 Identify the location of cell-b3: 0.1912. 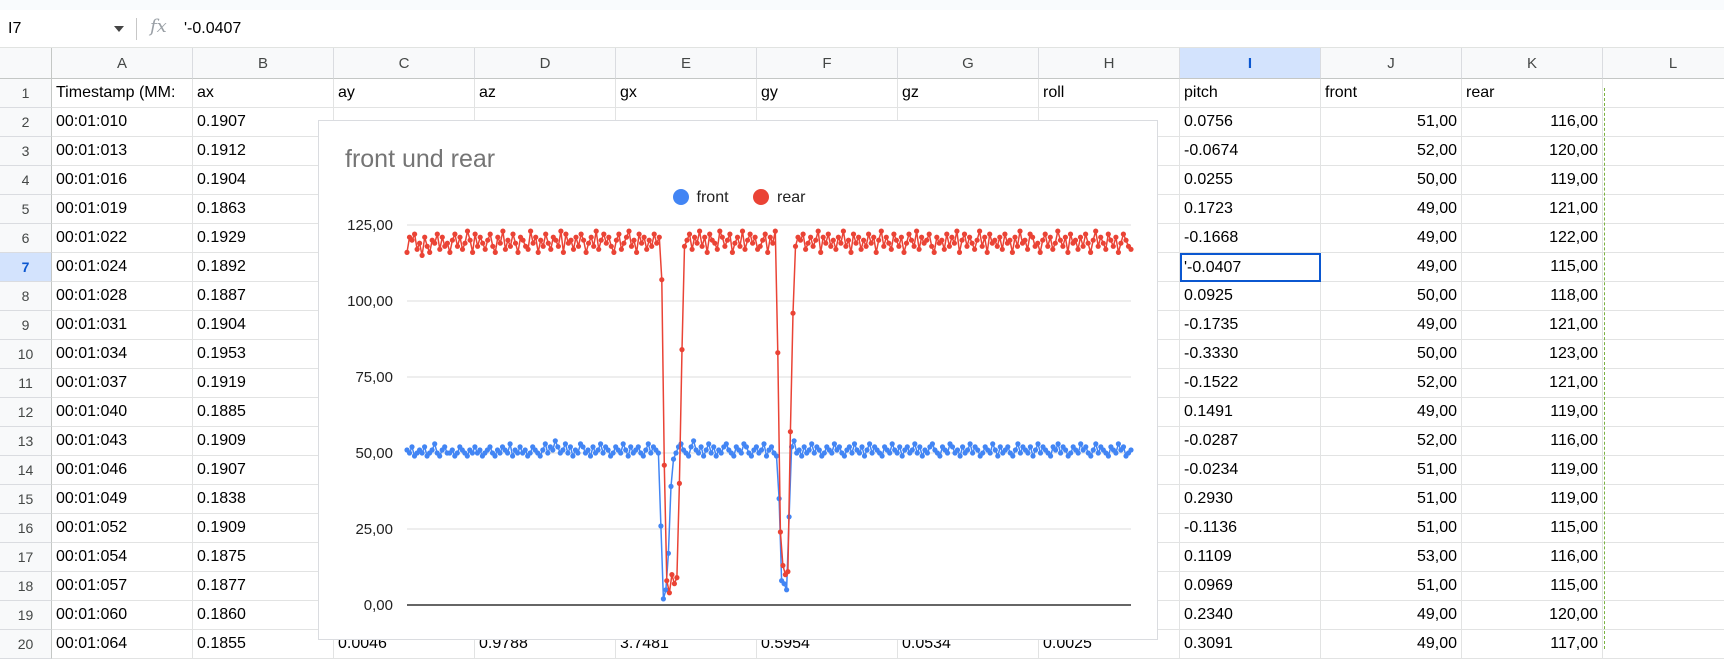
(263, 151).